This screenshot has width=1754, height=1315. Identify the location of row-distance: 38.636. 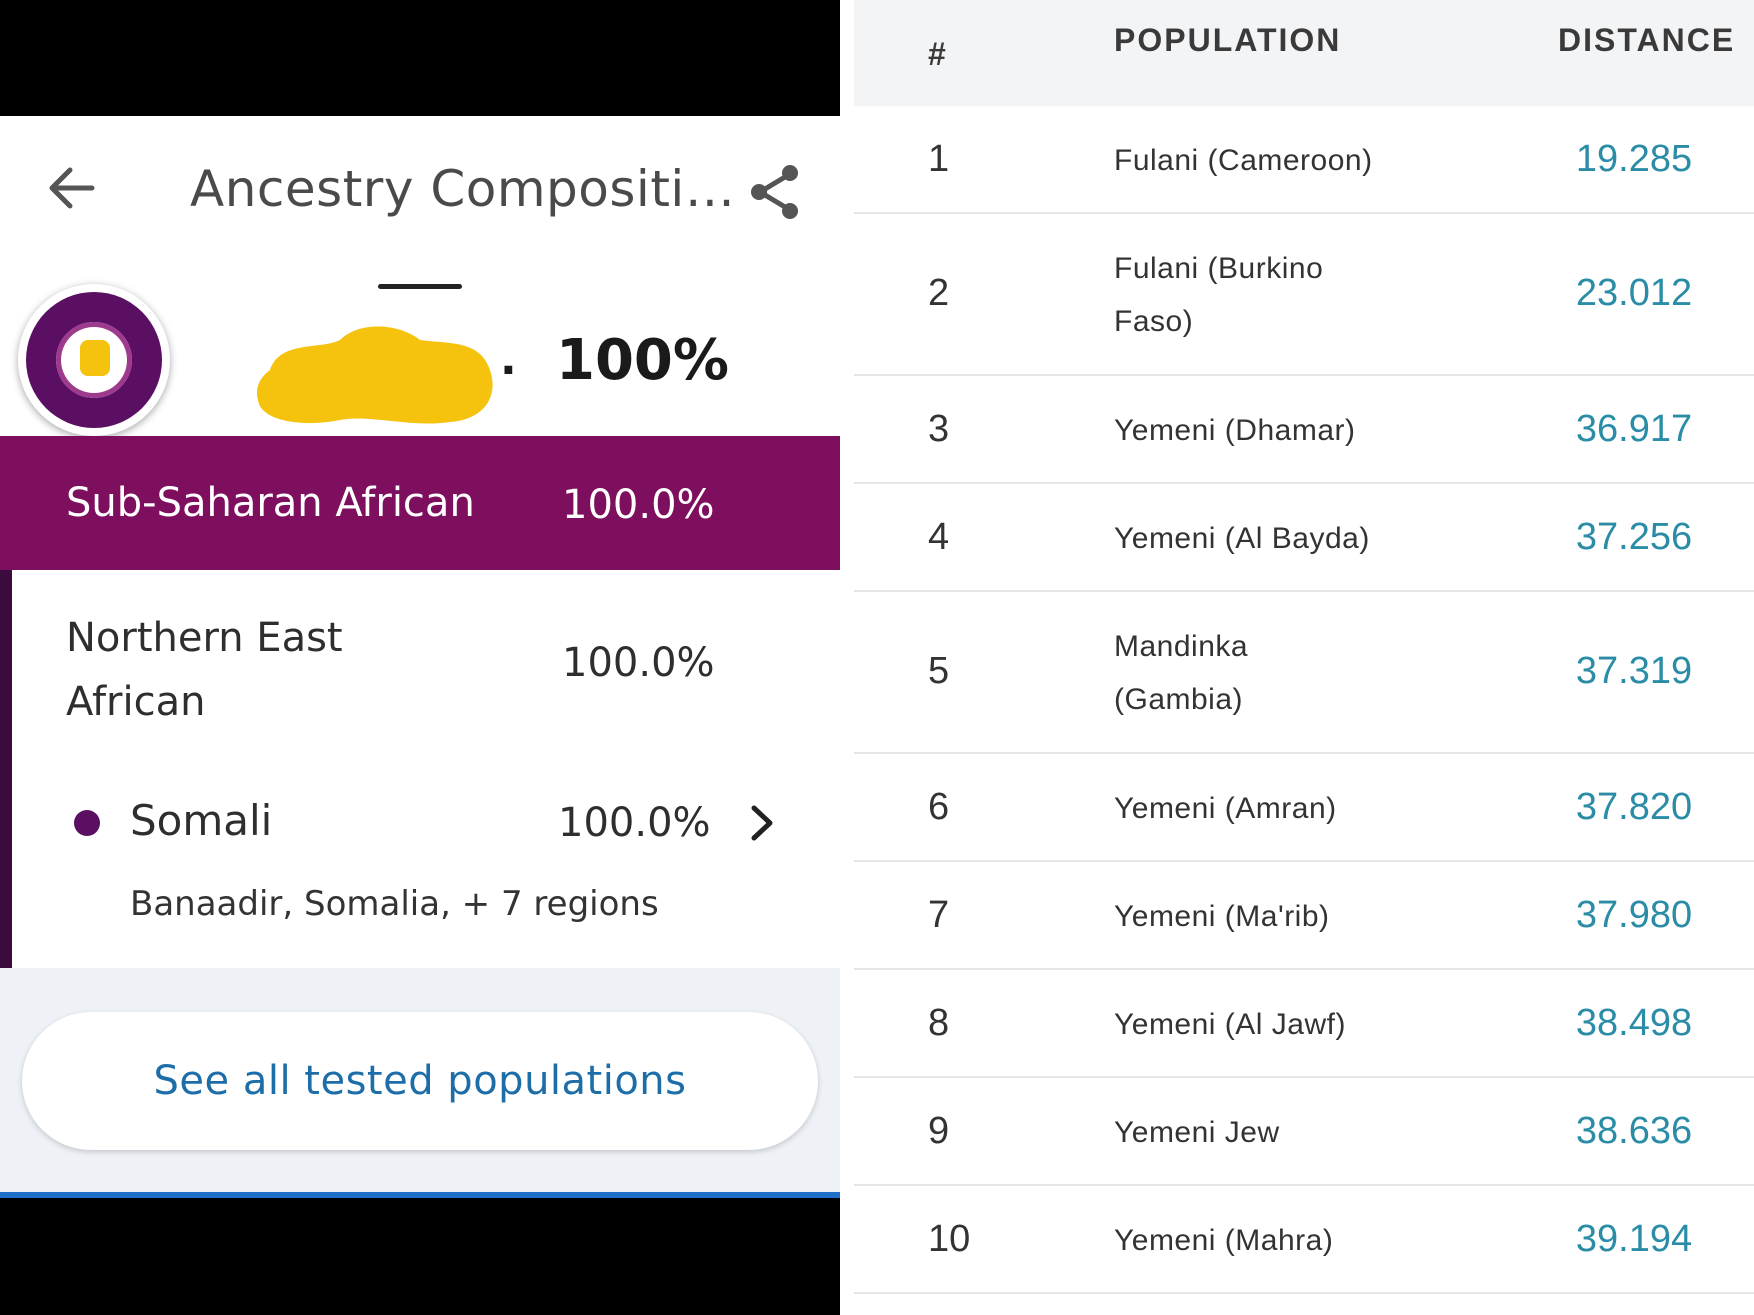
(1634, 1131).